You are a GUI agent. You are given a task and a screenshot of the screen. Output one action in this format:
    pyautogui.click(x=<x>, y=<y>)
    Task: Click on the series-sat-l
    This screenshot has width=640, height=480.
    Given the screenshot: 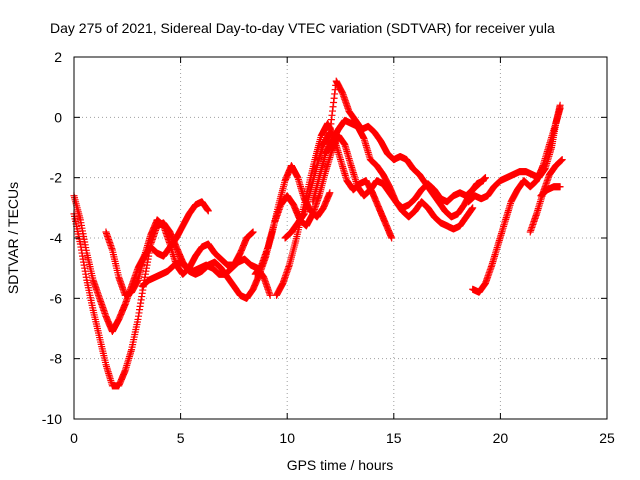 What is the action you would take?
    pyautogui.click(x=550, y=191)
    